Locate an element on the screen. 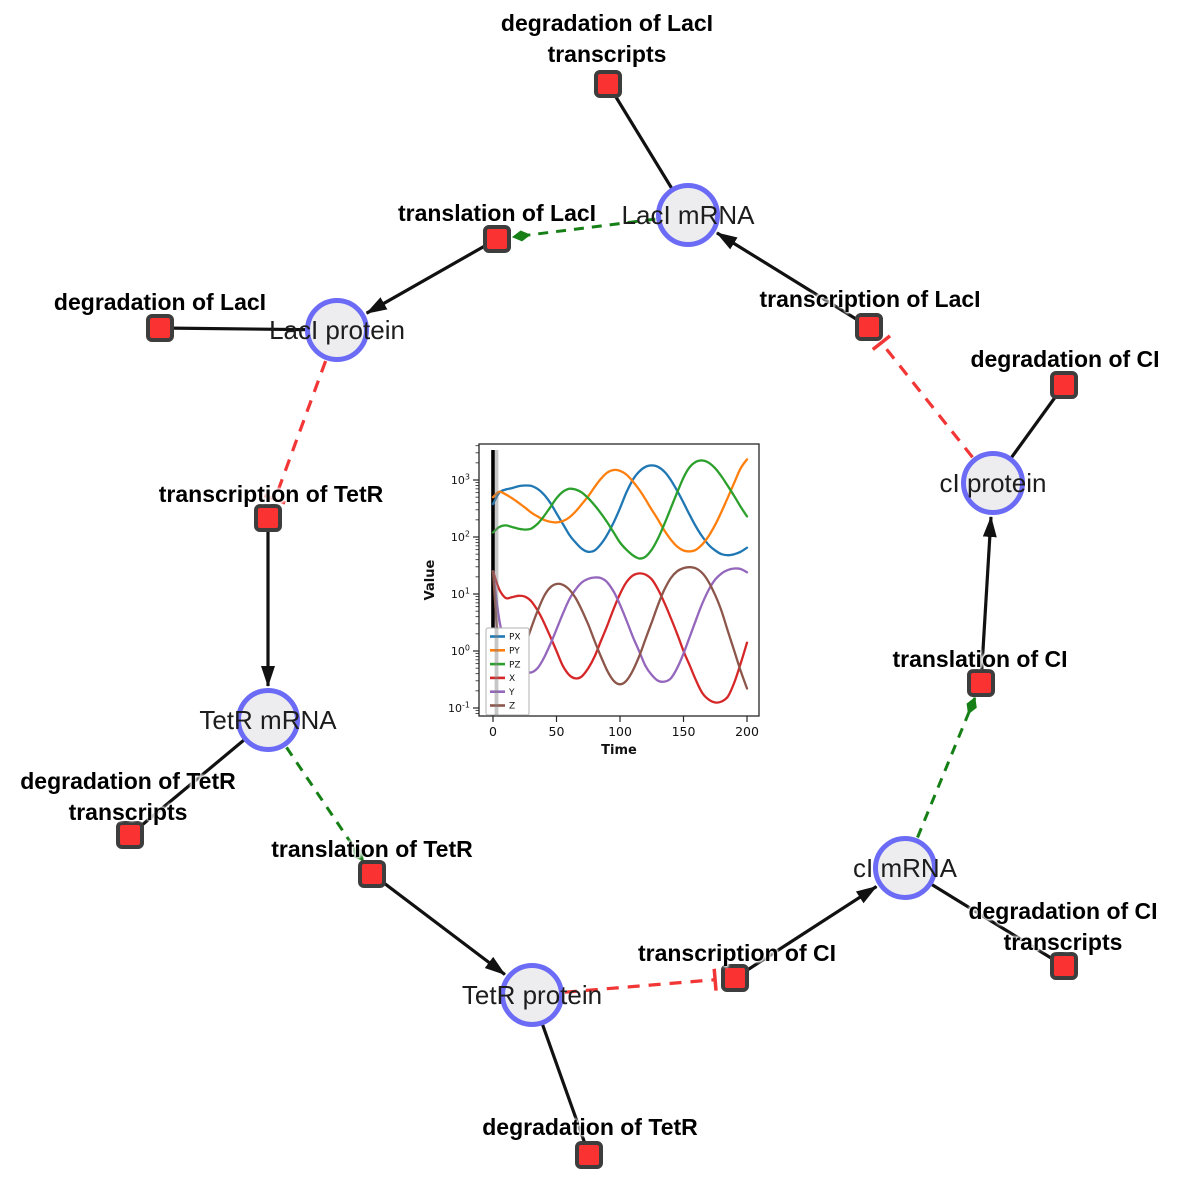  reaction-label-translation-ci: translation of CI is located at coordinates (980, 659).